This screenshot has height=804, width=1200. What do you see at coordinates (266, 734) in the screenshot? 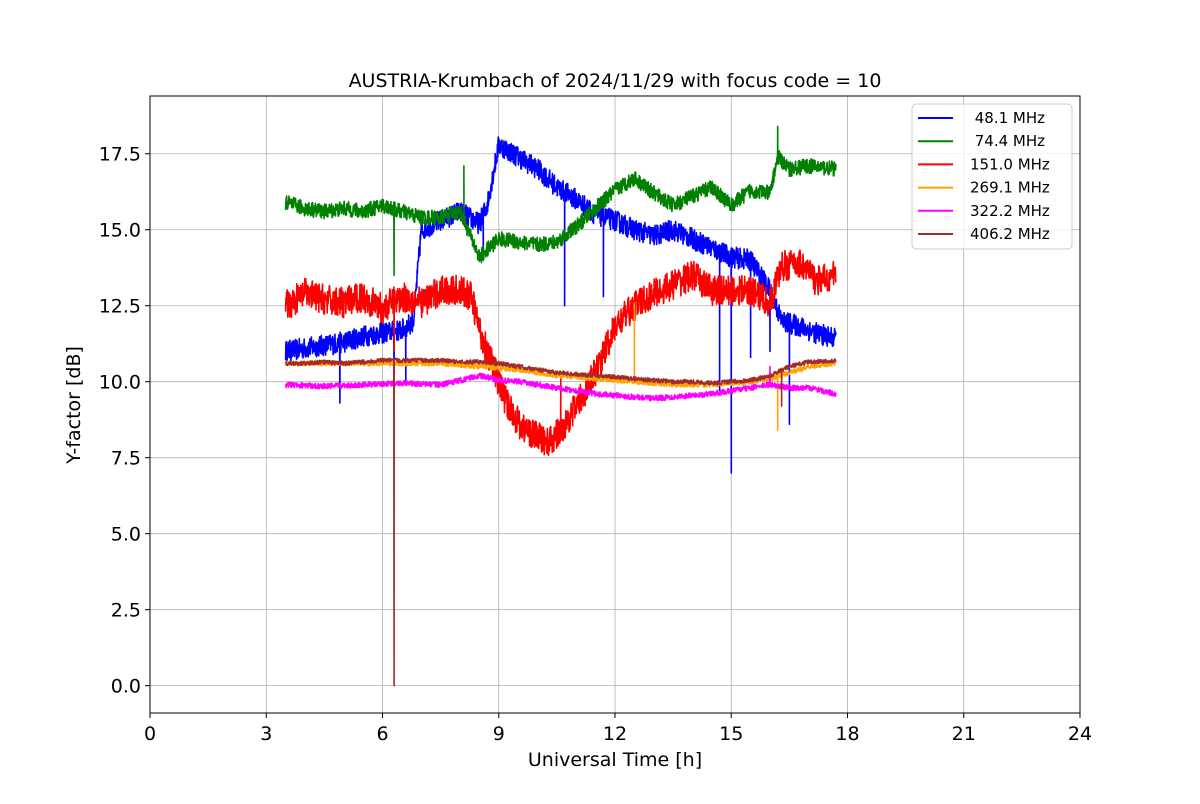
I see `x-tick-label: 3` at bounding box center [266, 734].